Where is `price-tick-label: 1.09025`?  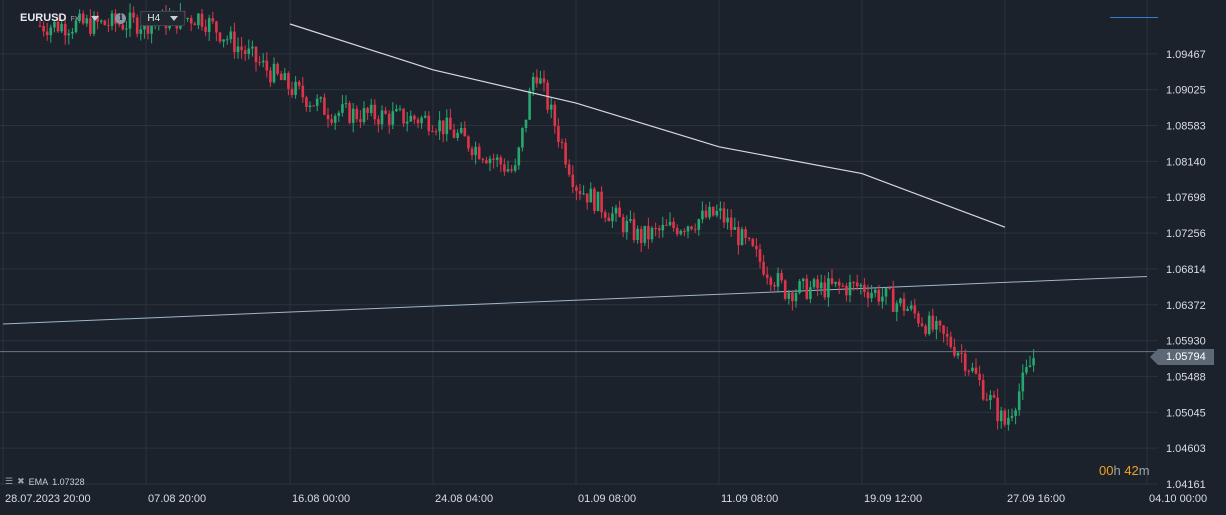 price-tick-label: 1.09025 is located at coordinates (1186, 91).